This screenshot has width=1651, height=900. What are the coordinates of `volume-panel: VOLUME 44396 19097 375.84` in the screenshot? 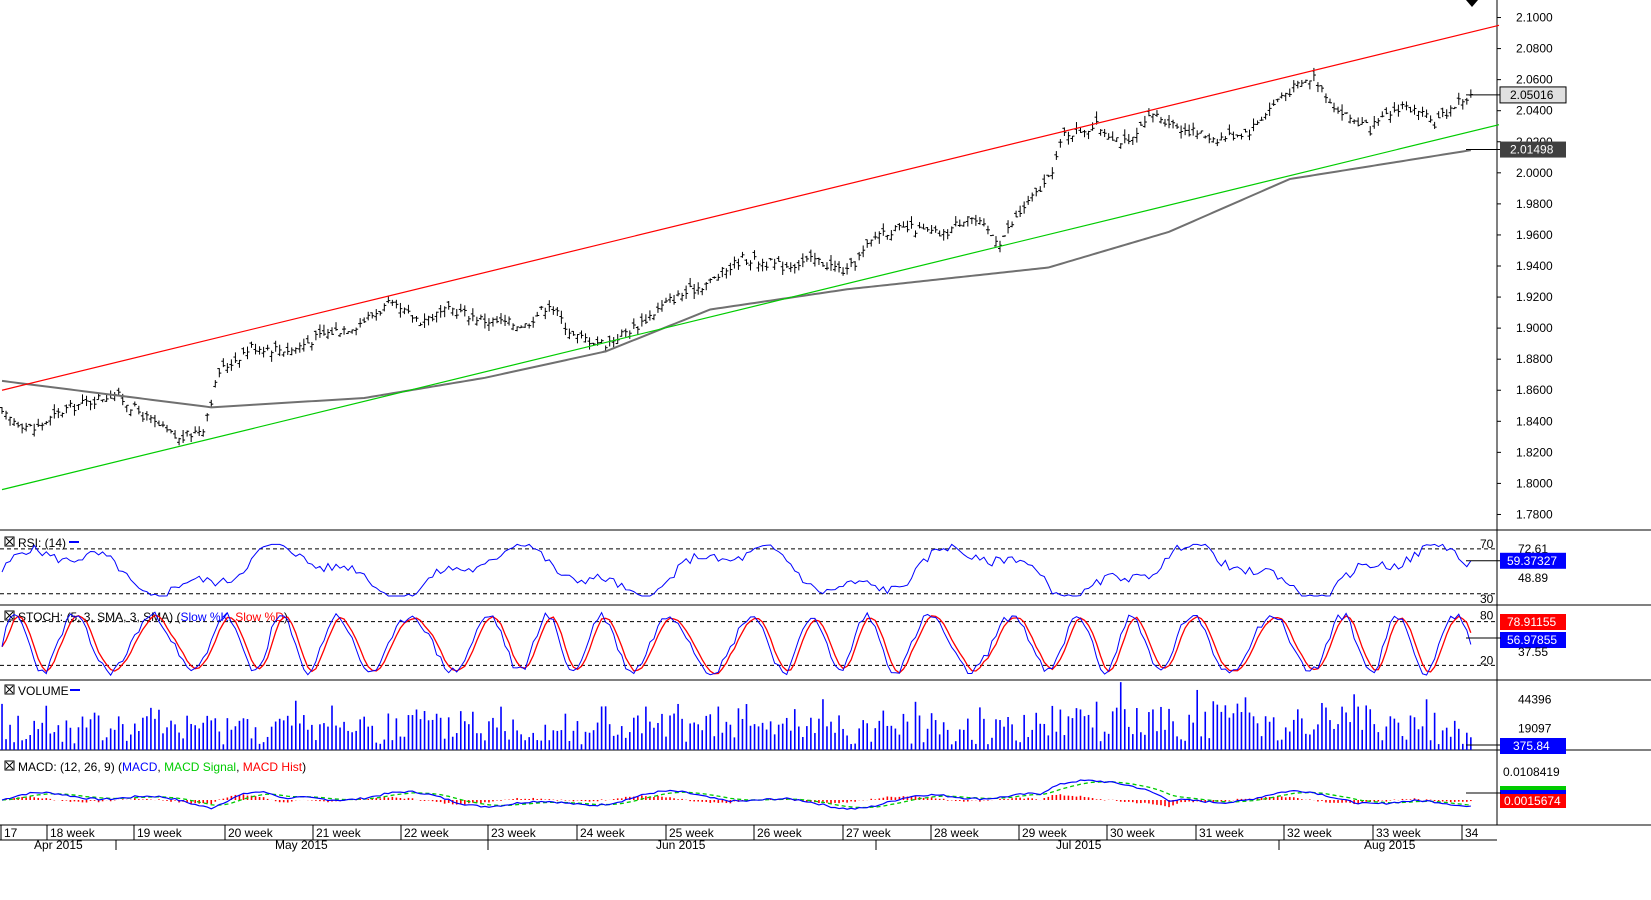 It's located at (783, 718).